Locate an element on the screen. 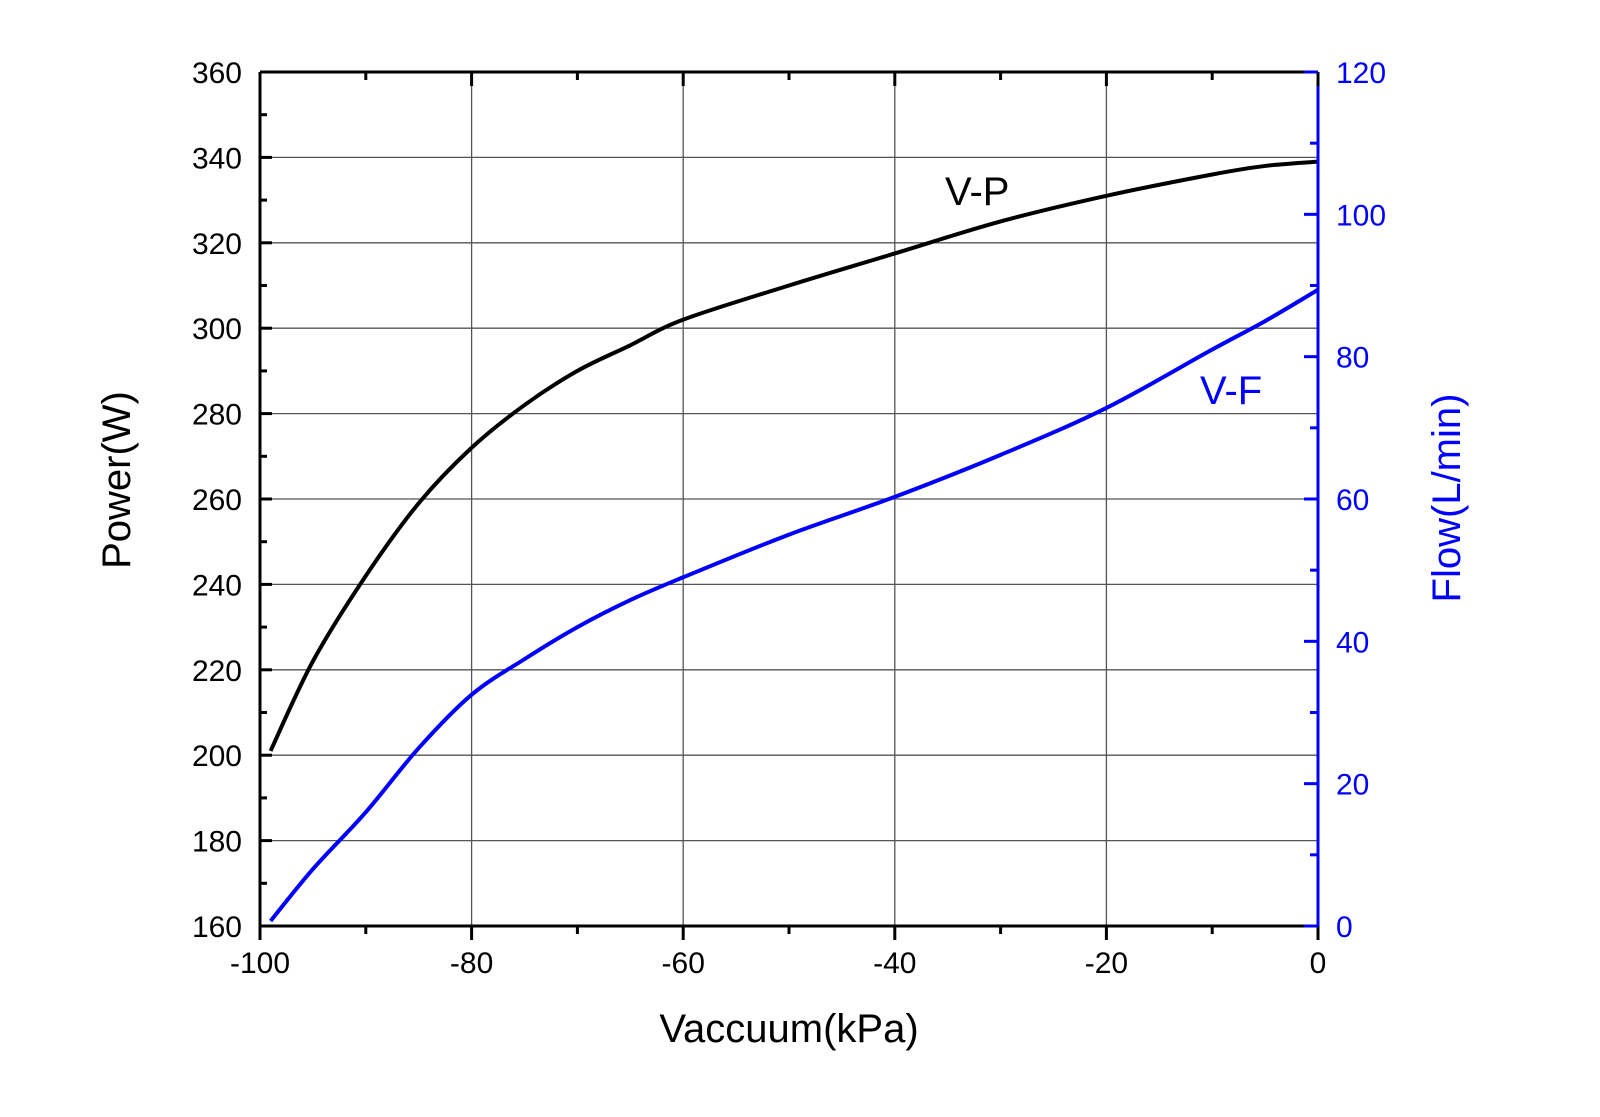 Image resolution: width=1600 pixels, height=1117 pixels. y2-tick-label: 100 is located at coordinates (1361, 215).